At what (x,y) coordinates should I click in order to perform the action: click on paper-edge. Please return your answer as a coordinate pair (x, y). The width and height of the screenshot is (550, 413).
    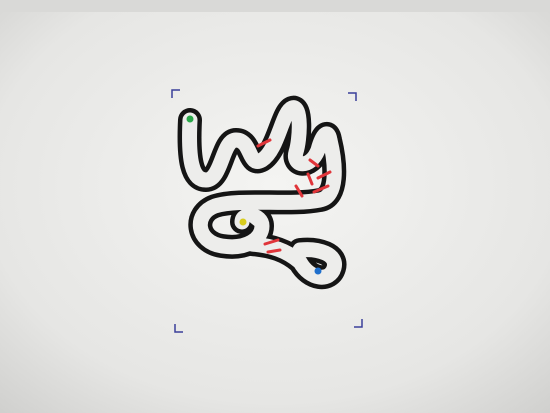
    Looking at the image, I should click on (275, 6).